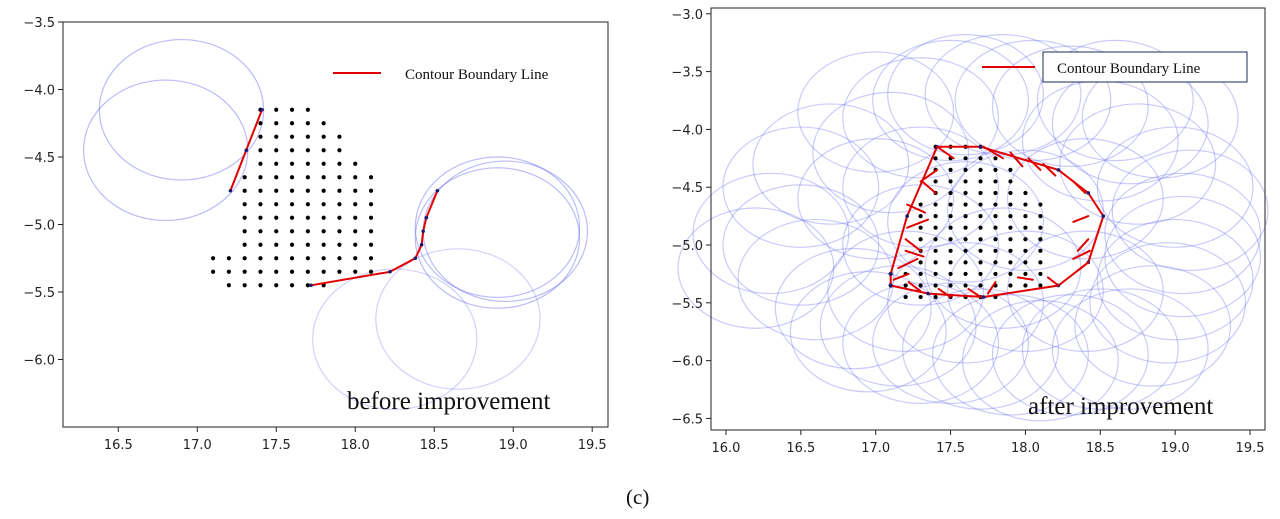 Image resolution: width=1280 pixels, height=519 pixels. I want to click on left-y-tick-label: −5.5, so click(39, 293).